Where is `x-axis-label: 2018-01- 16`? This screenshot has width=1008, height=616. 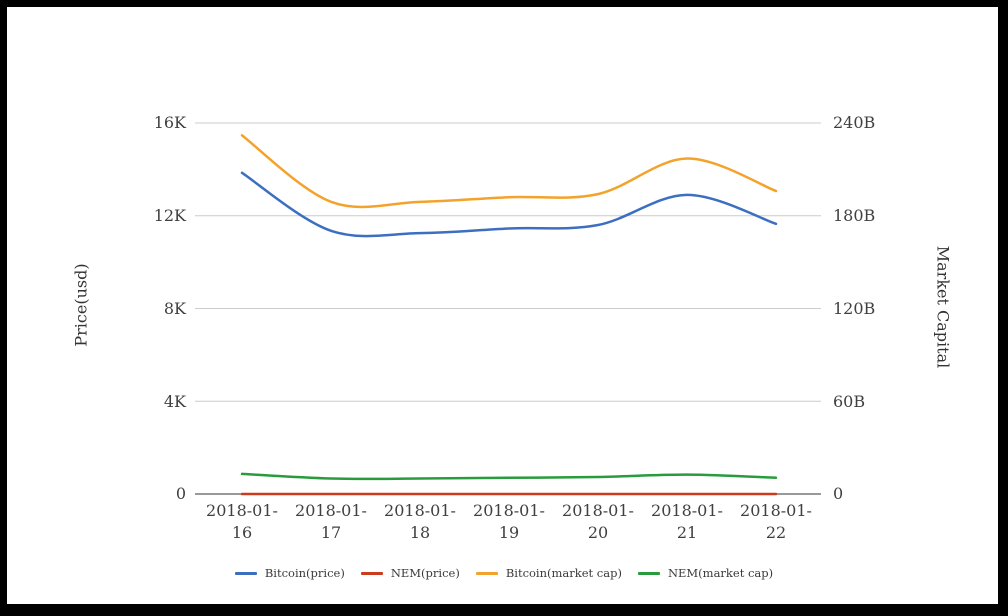 x-axis-label: 2018-01- 16 is located at coordinates (242, 521).